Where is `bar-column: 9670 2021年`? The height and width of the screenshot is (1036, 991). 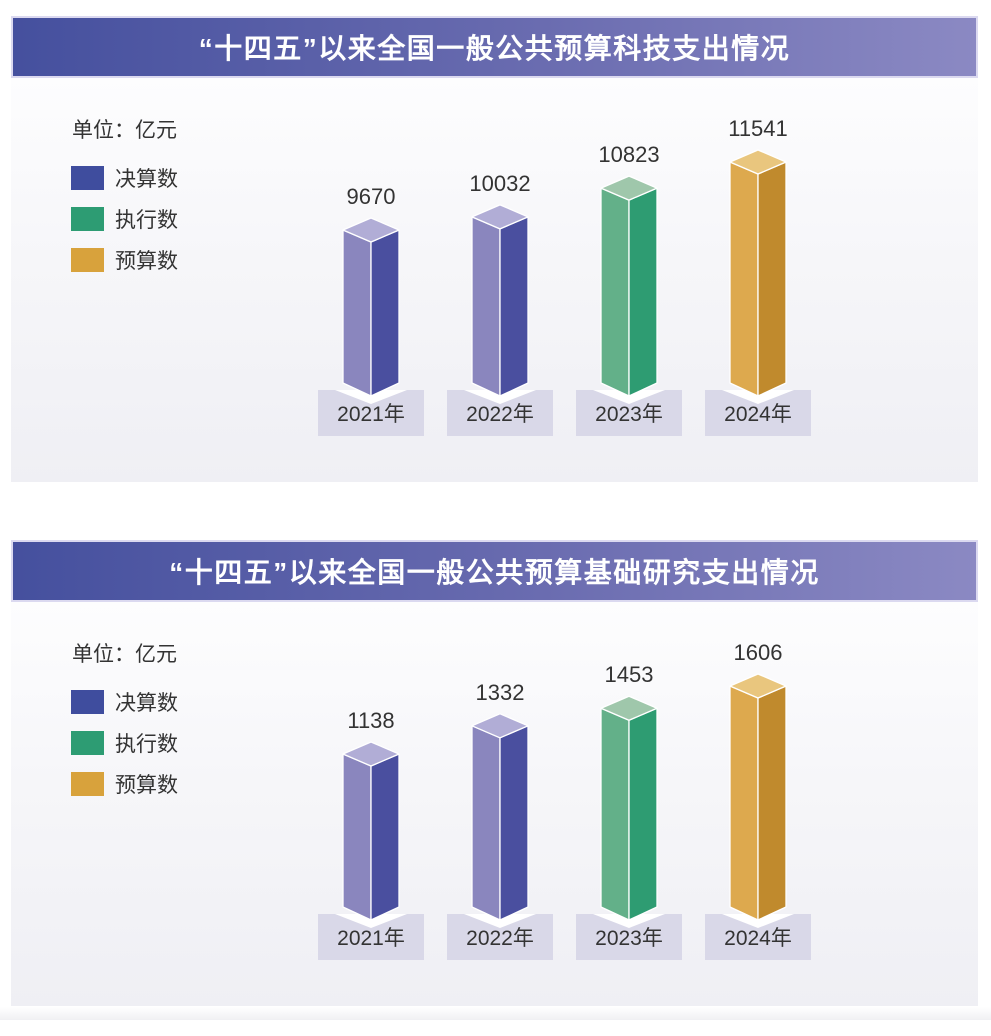
bar-column: 9670 2021年 is located at coordinates (371, 310).